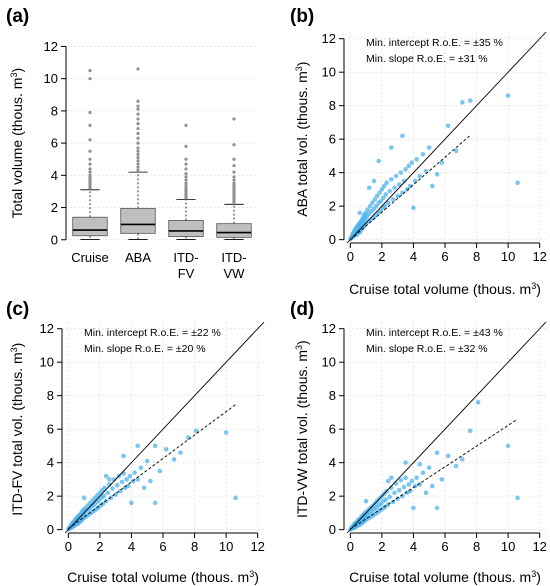  I want to click on x-tick-label: 12, so click(539, 546).